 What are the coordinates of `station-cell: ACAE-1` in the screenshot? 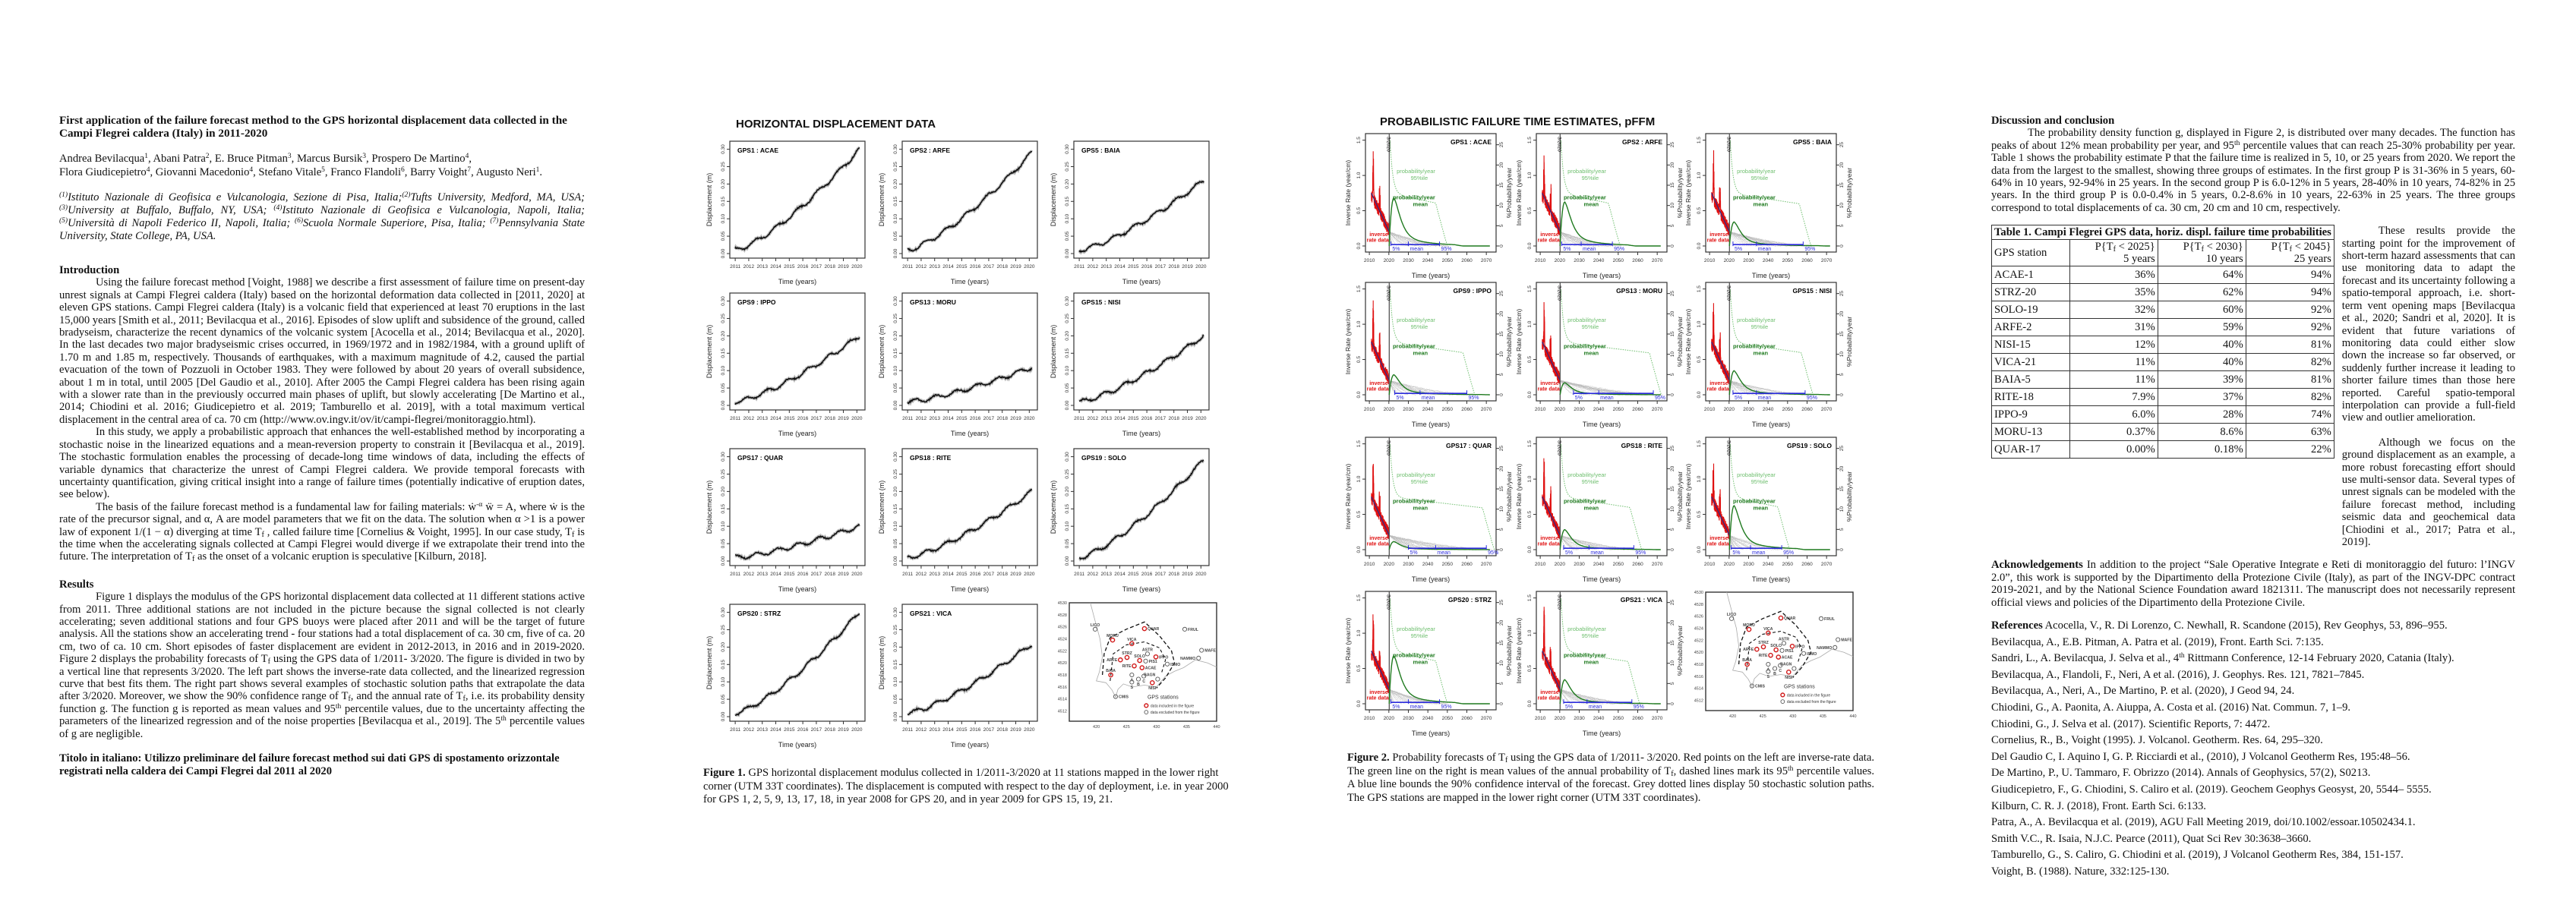 It's located at (2030, 275).